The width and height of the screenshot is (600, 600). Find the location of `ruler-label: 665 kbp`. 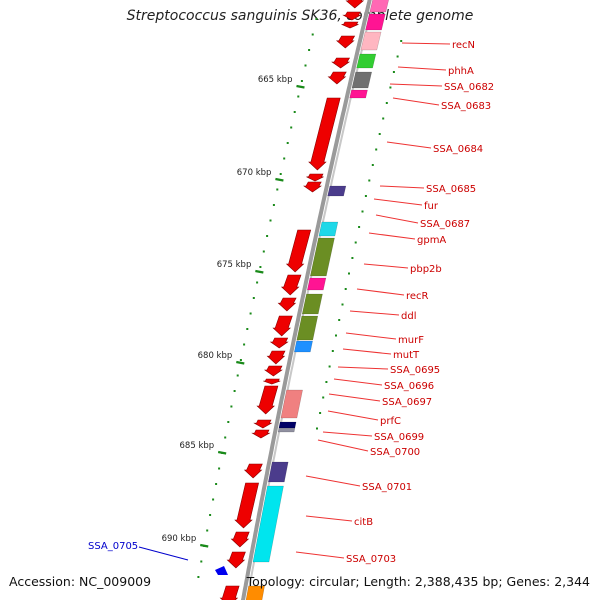

ruler-label: 665 kbp is located at coordinates (275, 80).